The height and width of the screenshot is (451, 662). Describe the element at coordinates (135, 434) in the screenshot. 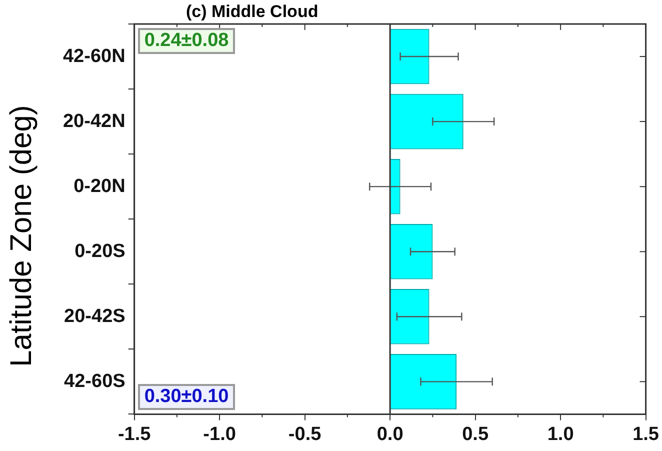

I see `x-tick-label: -1.5` at that location.